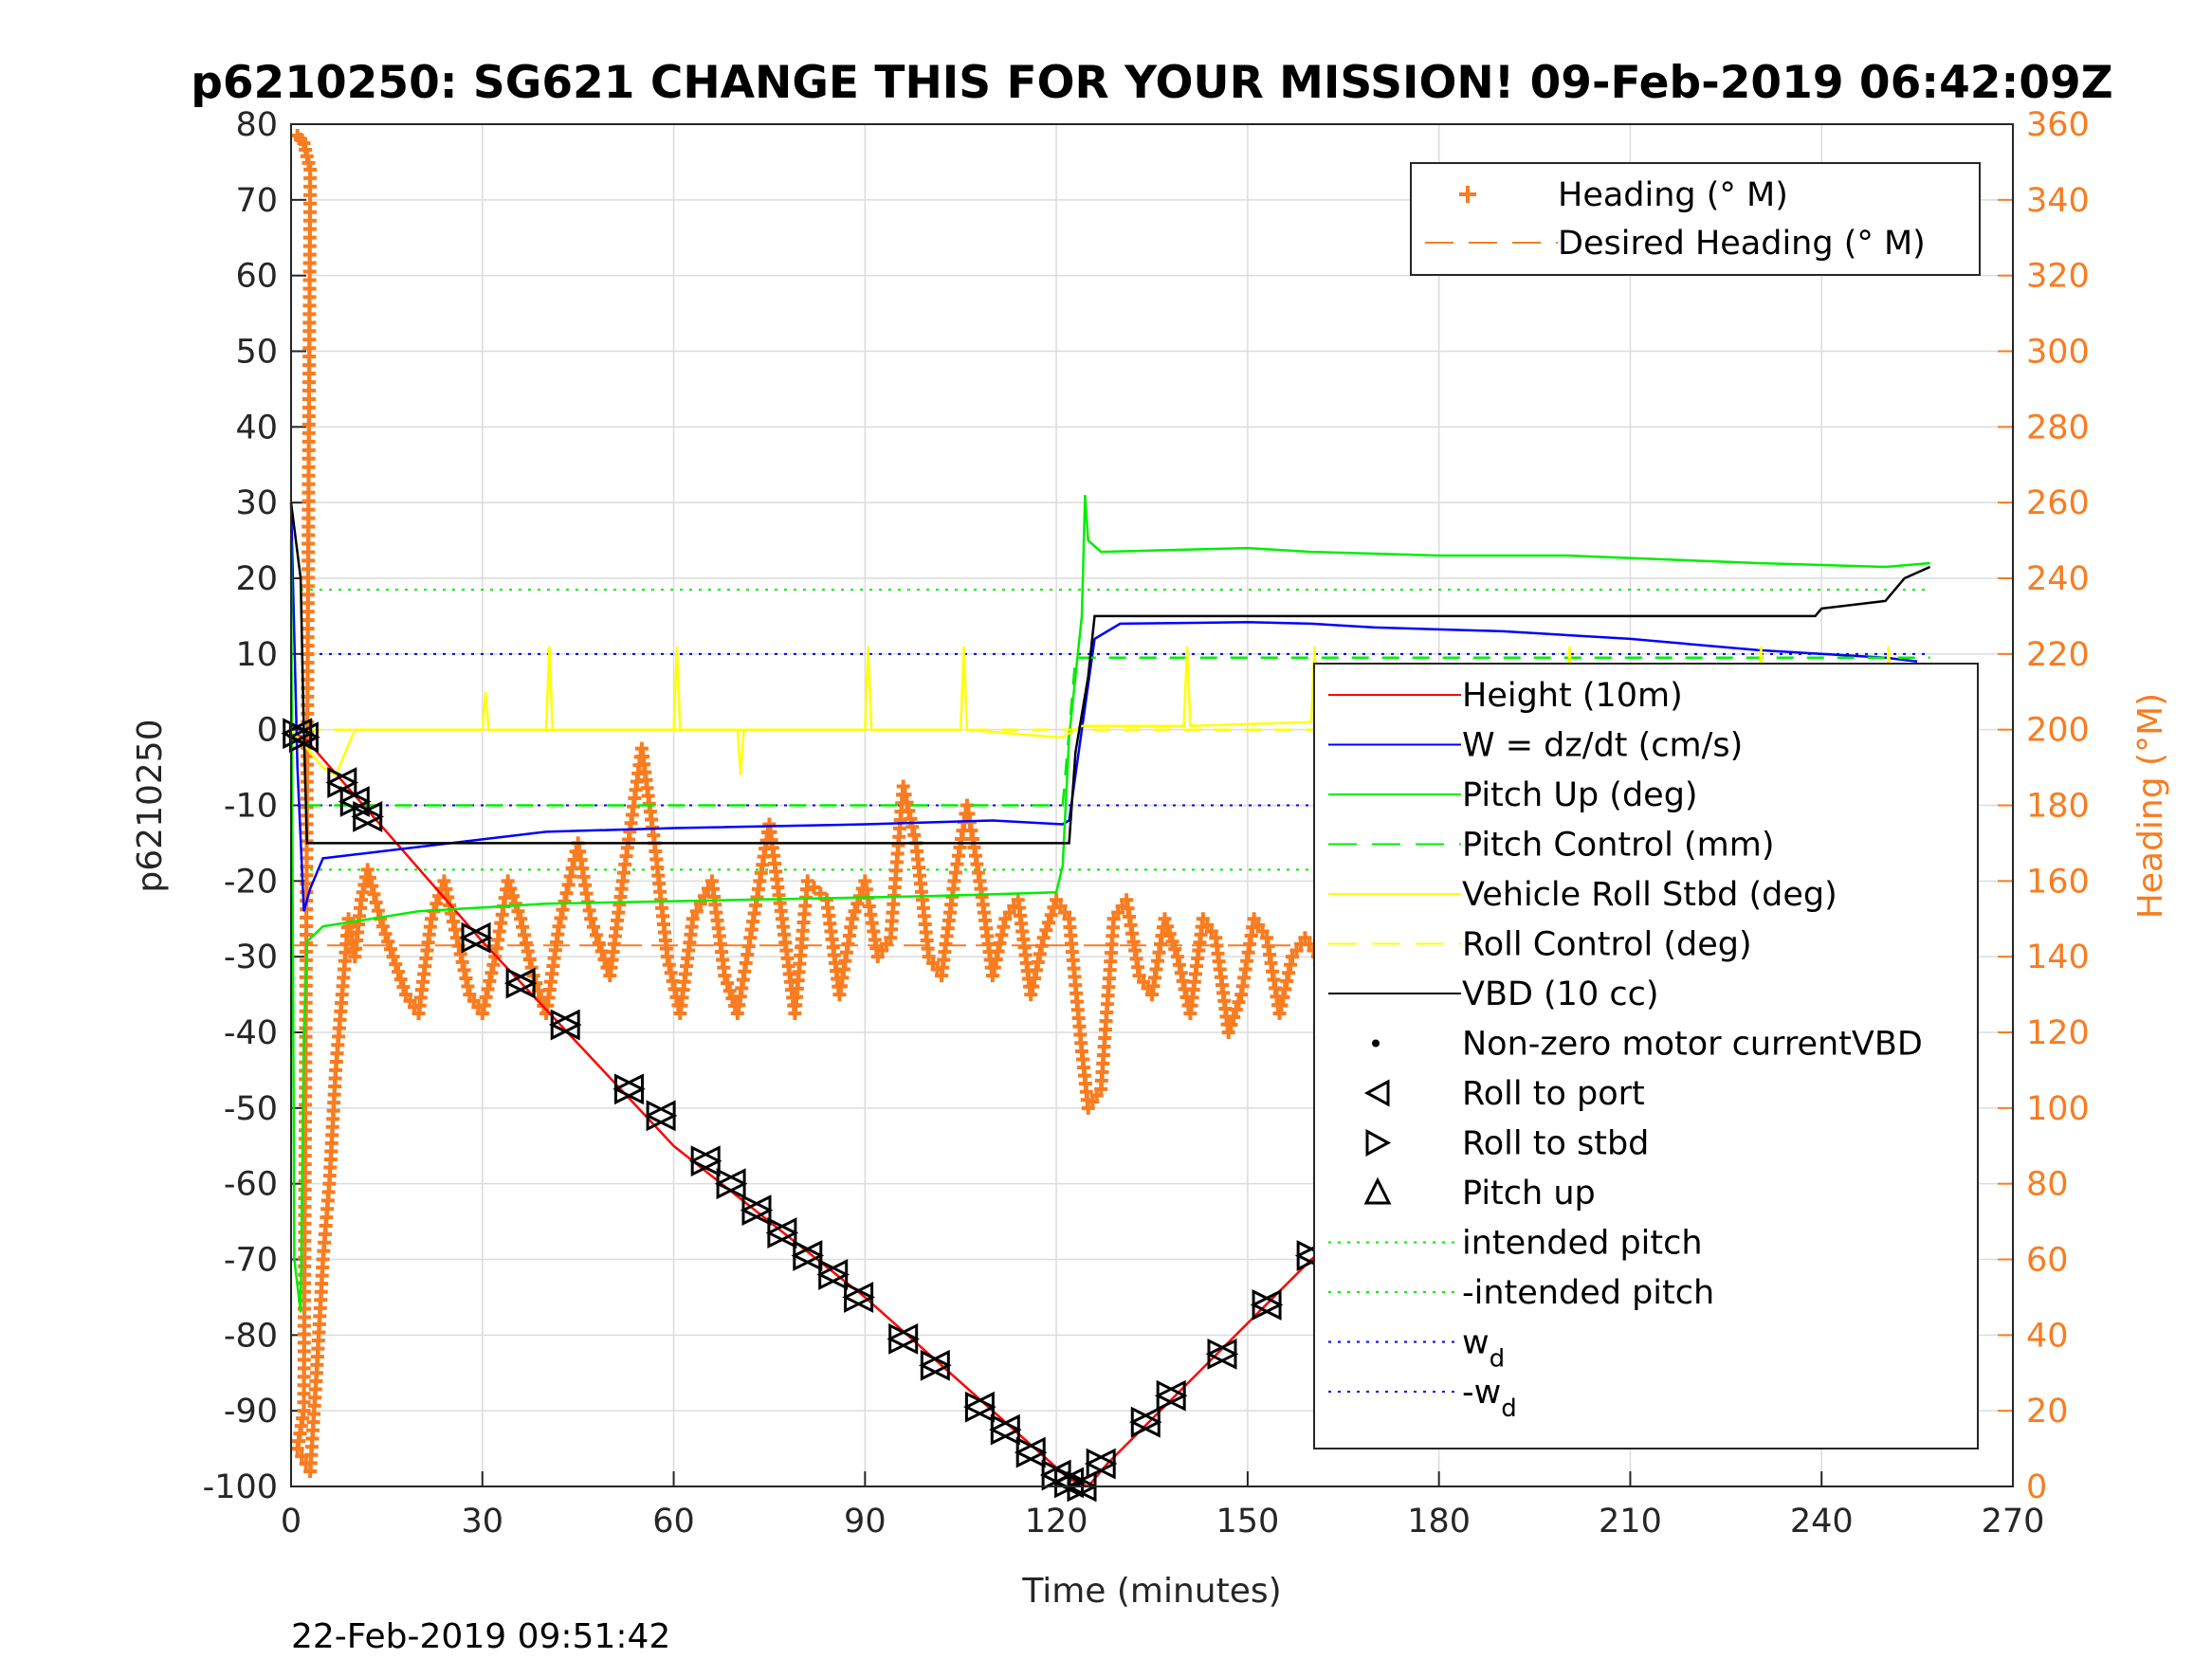 This screenshot has width=2212, height=1659. Describe the element at coordinates (1529, 1193) in the screenshot. I see `legend-label: Pitch up` at that location.